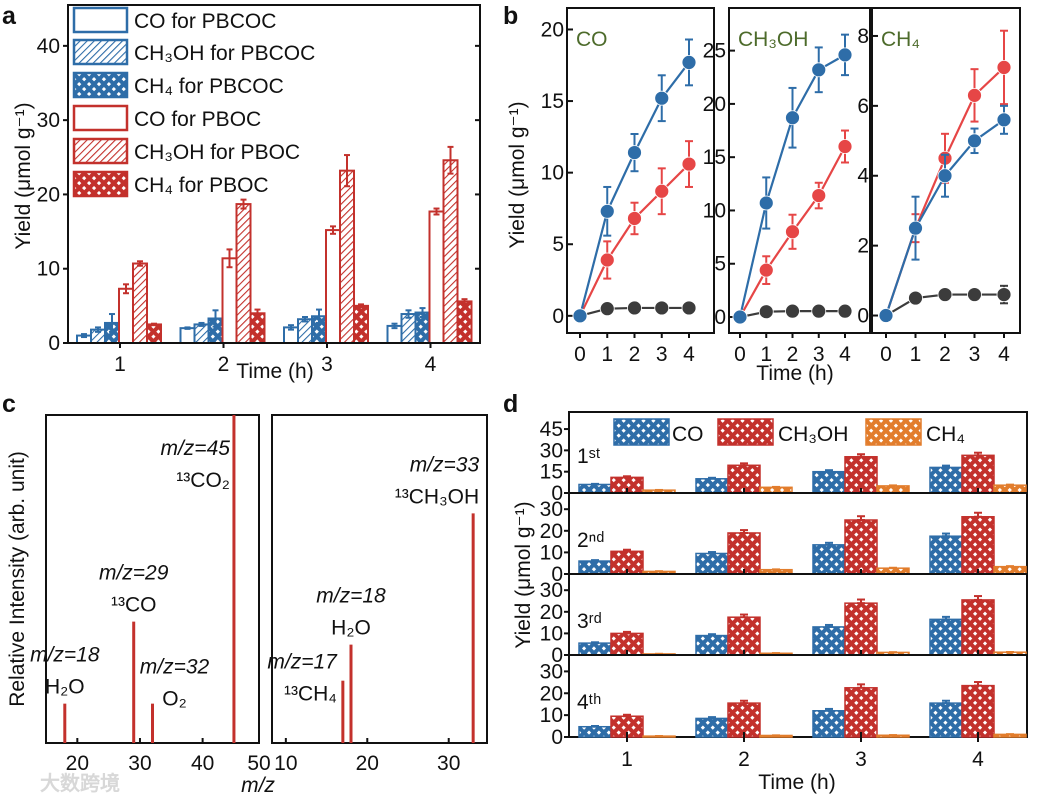 The width and height of the screenshot is (1038, 799). I want to click on panel-label-b: b, so click(510, 16).